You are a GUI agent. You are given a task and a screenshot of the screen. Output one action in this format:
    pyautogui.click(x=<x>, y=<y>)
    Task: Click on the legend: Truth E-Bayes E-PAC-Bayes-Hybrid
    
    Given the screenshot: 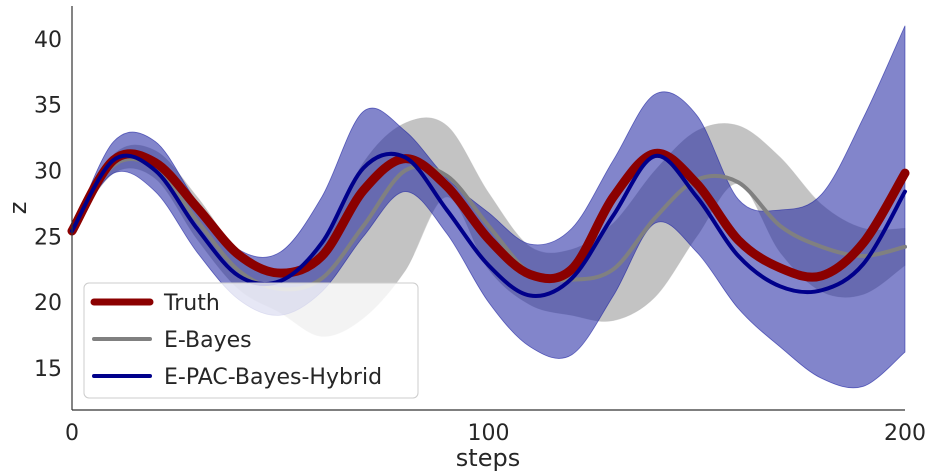 What is the action you would take?
    pyautogui.click(x=251, y=340)
    